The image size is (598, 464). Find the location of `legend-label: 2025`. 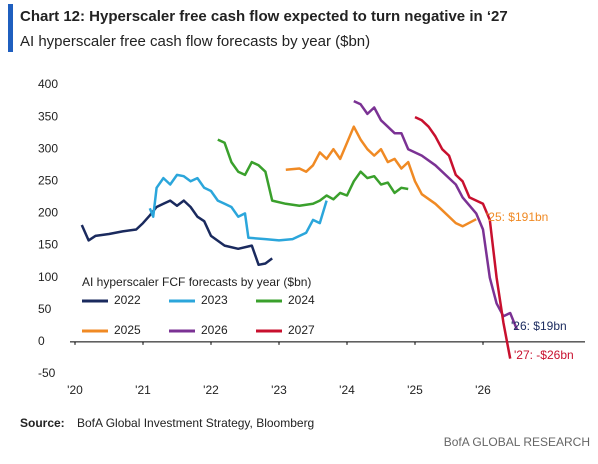

legend-label: 2025 is located at coordinates (127, 330).